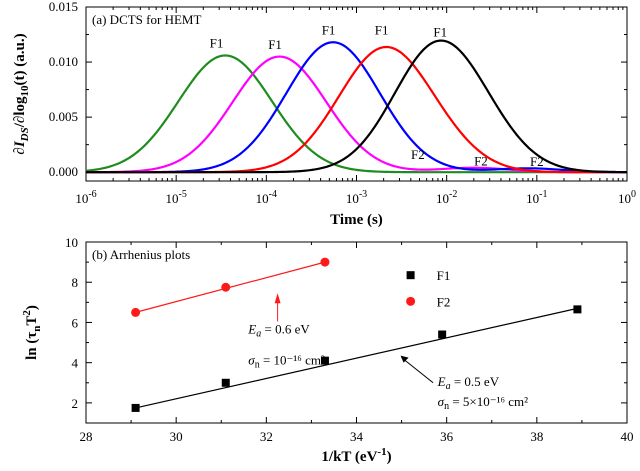 Image resolution: width=640 pixels, height=471 pixels. I want to click on annotation-sigma-f2: σn = 10⁻¹⁶ cm², so click(286, 362).